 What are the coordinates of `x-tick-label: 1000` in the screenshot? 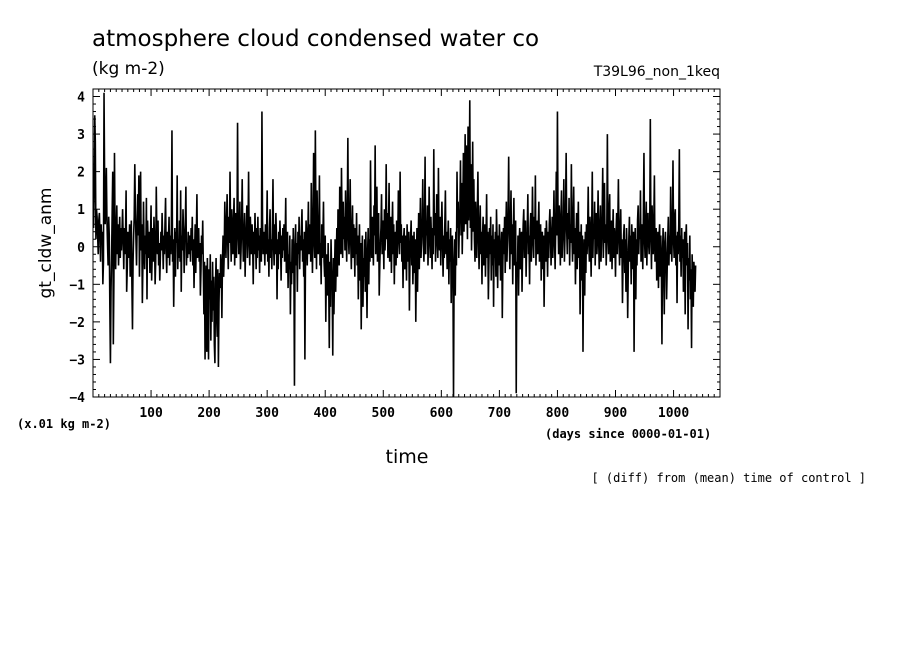 It's located at (673, 413).